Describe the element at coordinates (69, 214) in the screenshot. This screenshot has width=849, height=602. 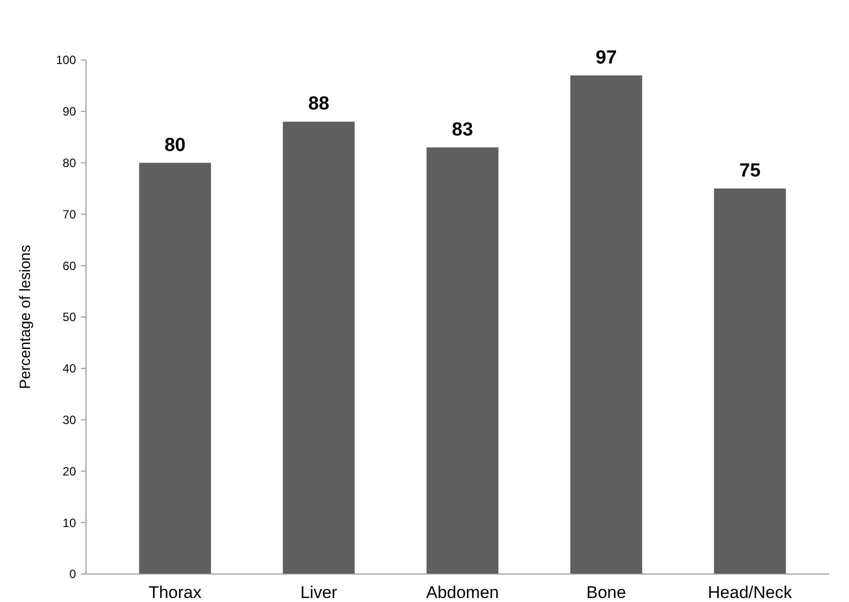
I see `y-tick-label: 70` at that location.